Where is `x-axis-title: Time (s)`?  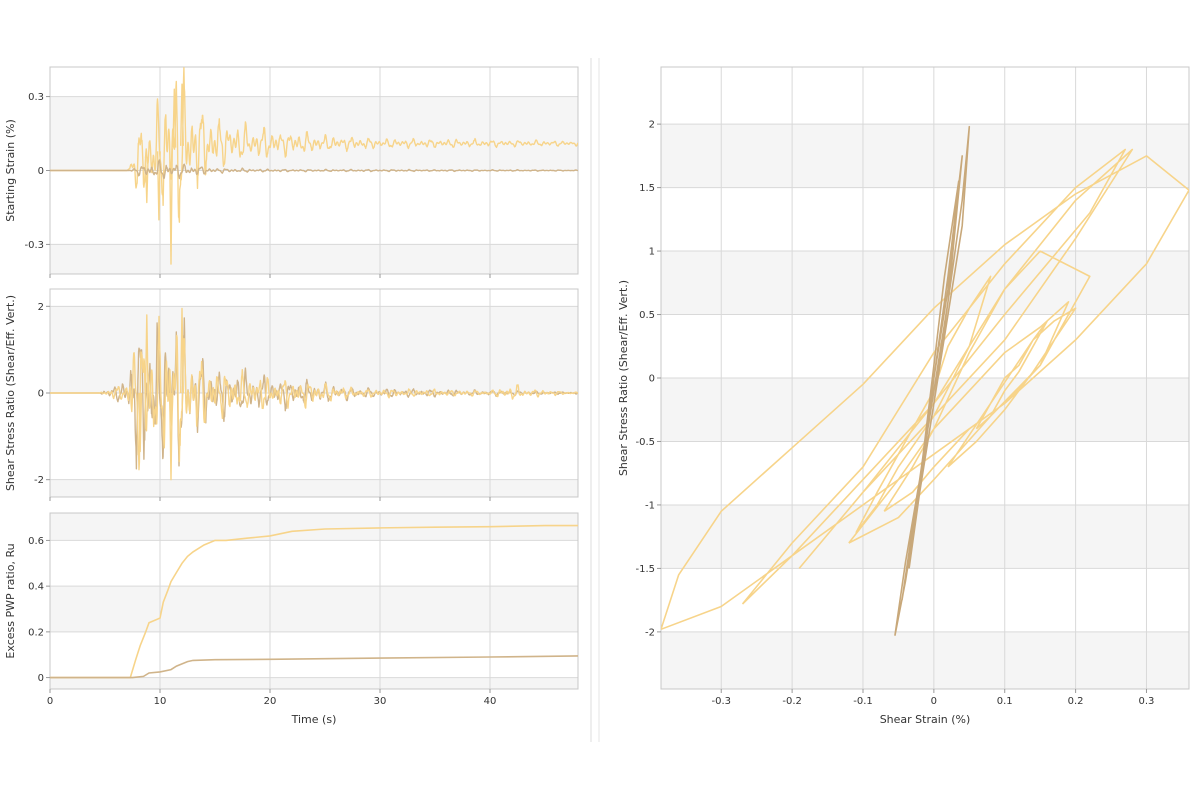 x-axis-title: Time (s) is located at coordinates (314, 719).